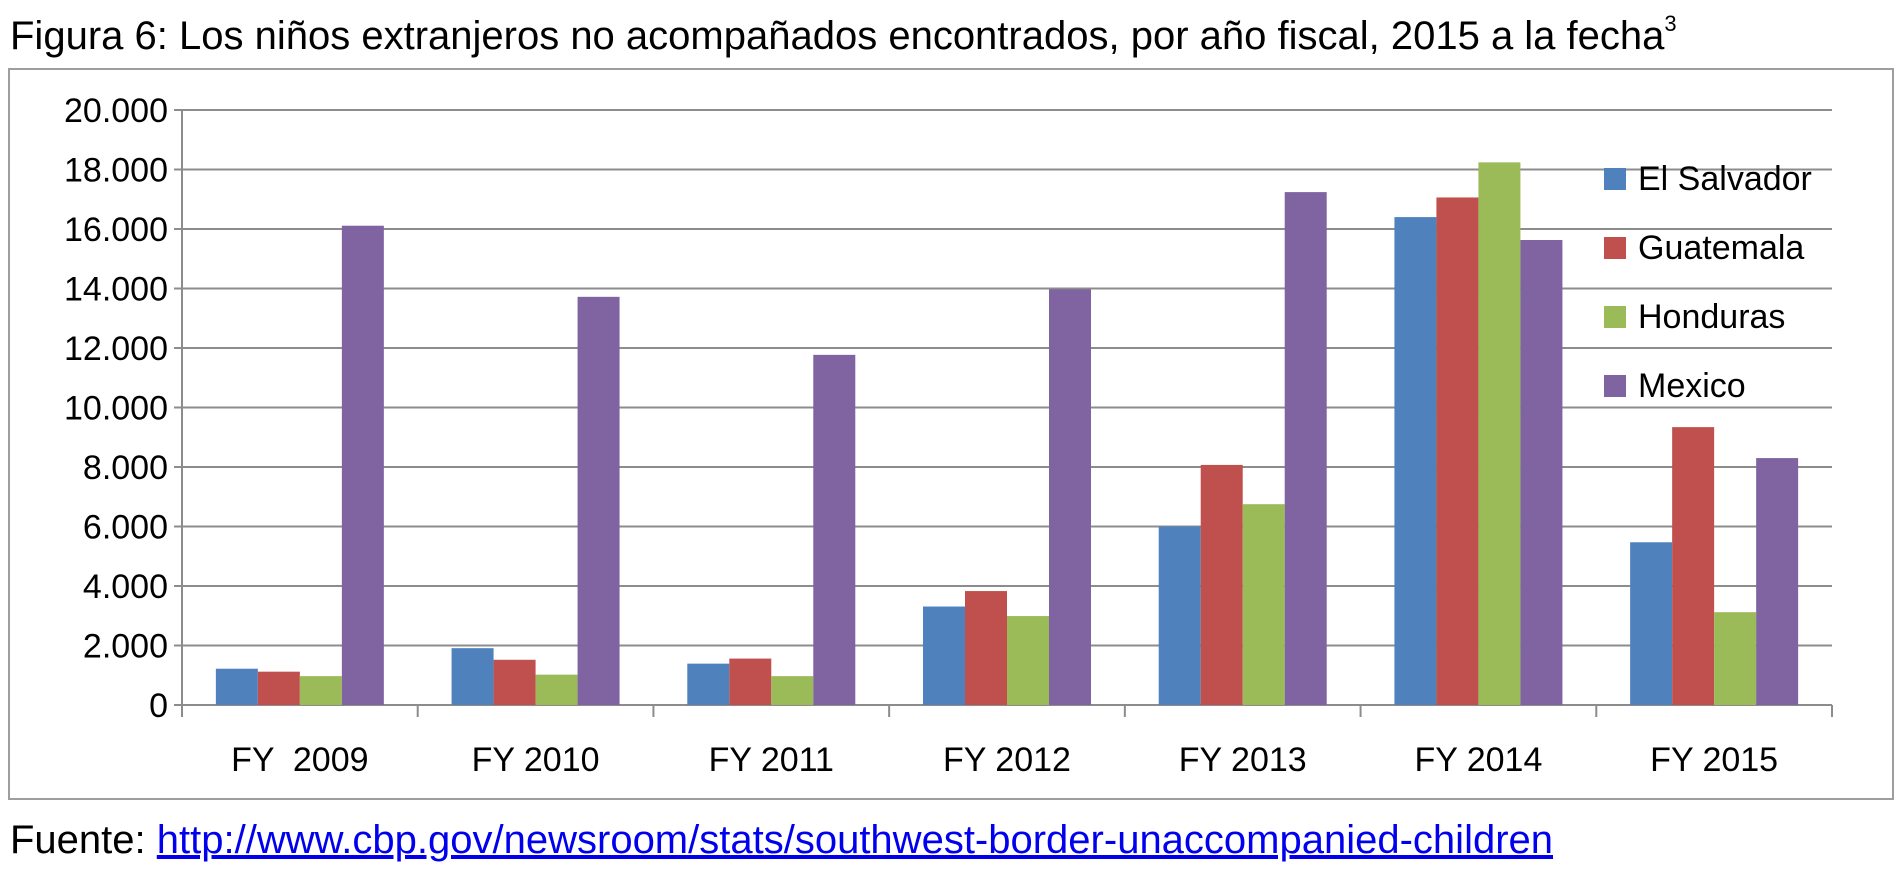  Describe the element at coordinates (125, 647) in the screenshot. I see `y-tick-label: 2.000` at that location.